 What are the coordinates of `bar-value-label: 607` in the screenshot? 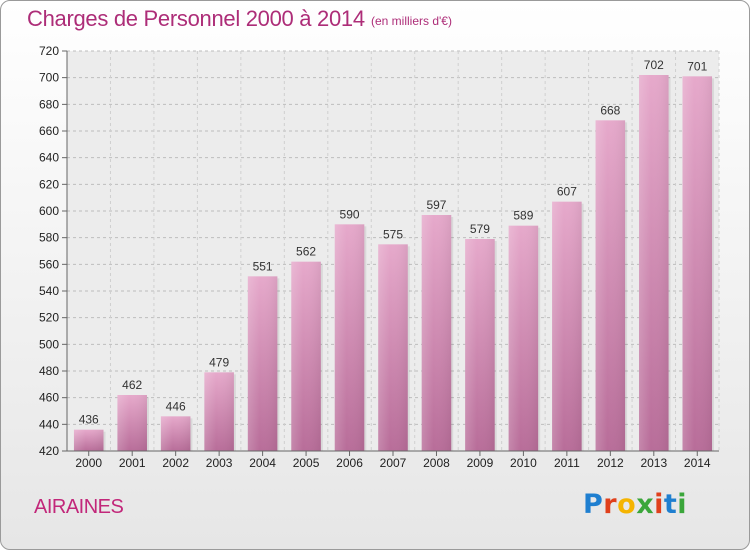 It's located at (567, 192).